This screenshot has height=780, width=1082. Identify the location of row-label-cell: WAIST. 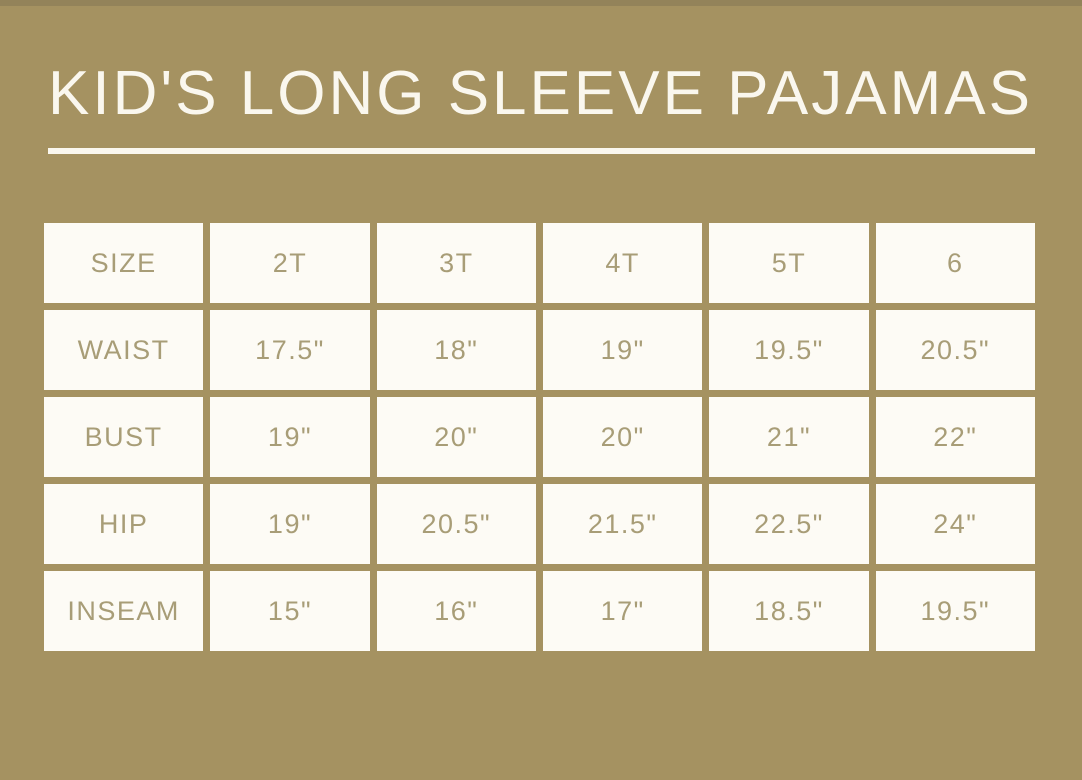
(124, 350).